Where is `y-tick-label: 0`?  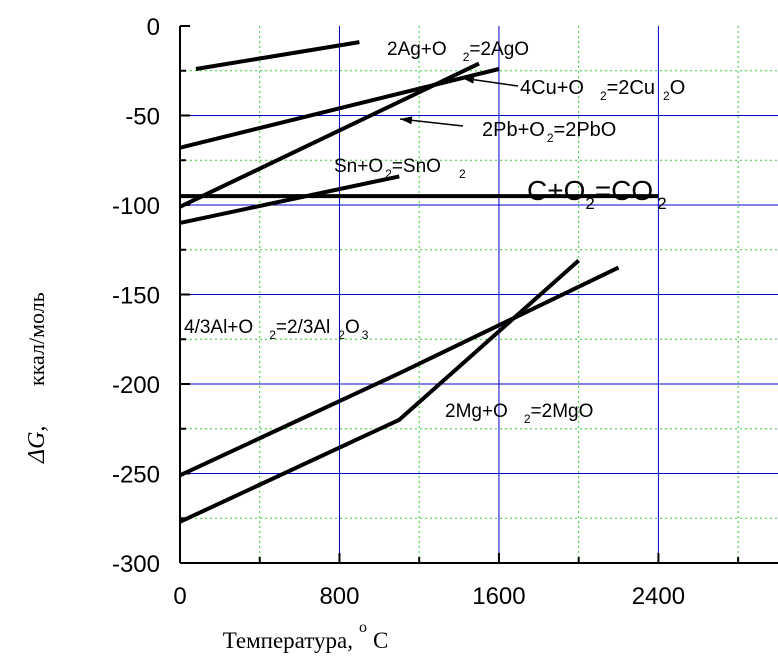 y-tick-label: 0 is located at coordinates (153, 27).